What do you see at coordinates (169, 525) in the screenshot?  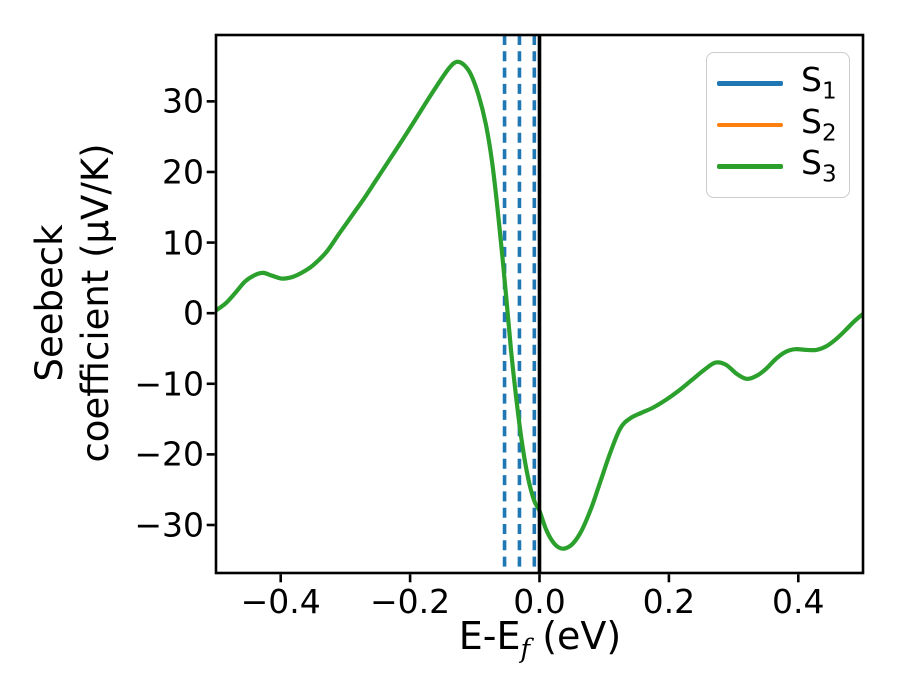 I see `y-tick-label: −30` at bounding box center [169, 525].